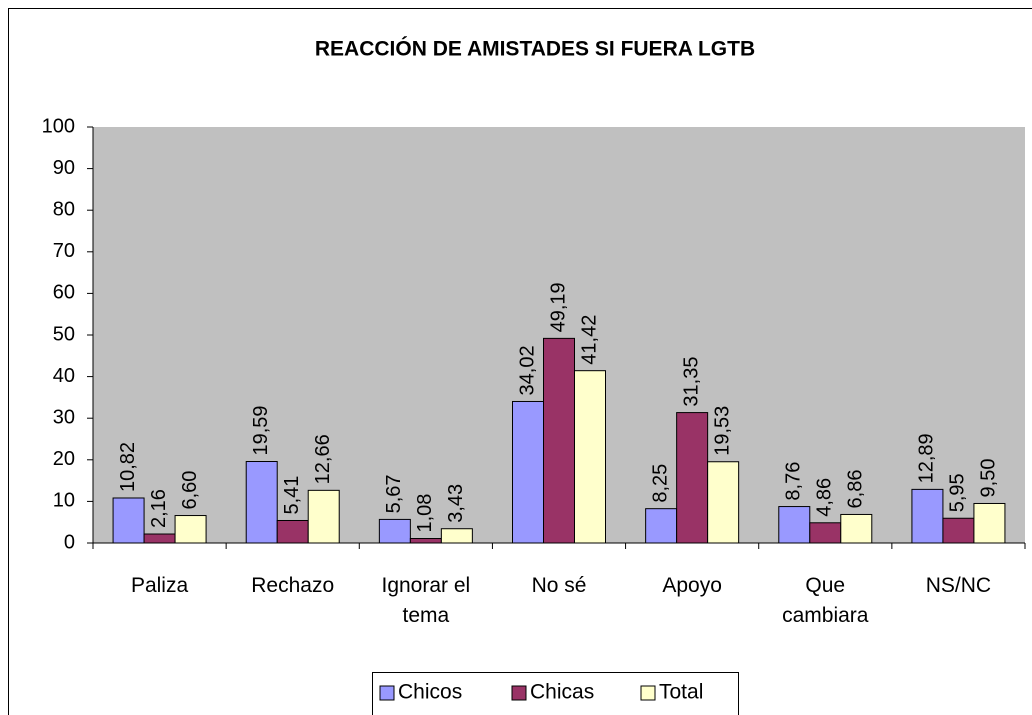 This screenshot has height=715, width=1032. I want to click on value-label: 41,42, so click(589, 340).